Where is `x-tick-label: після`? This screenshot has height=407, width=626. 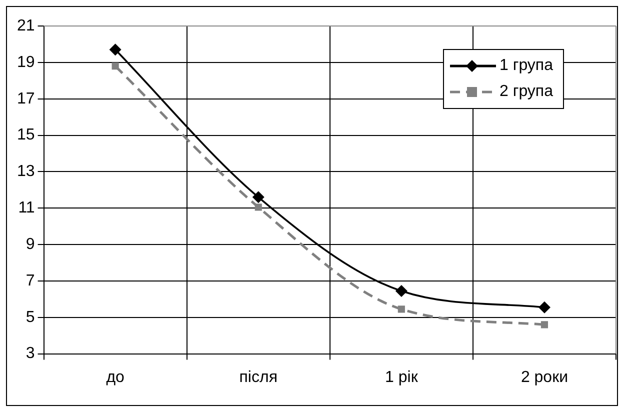 x-tick-label: після is located at coordinates (258, 377).